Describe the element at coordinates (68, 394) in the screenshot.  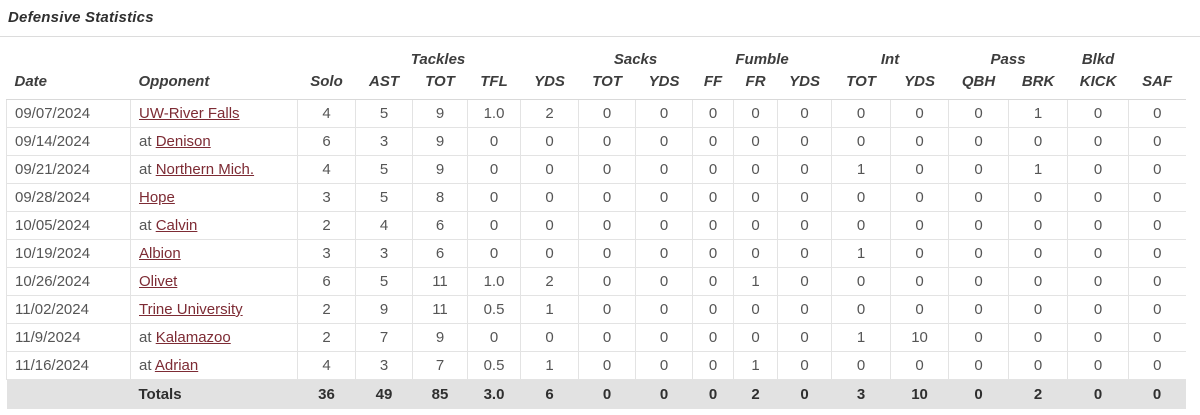
I see `totals-spacer` at that location.